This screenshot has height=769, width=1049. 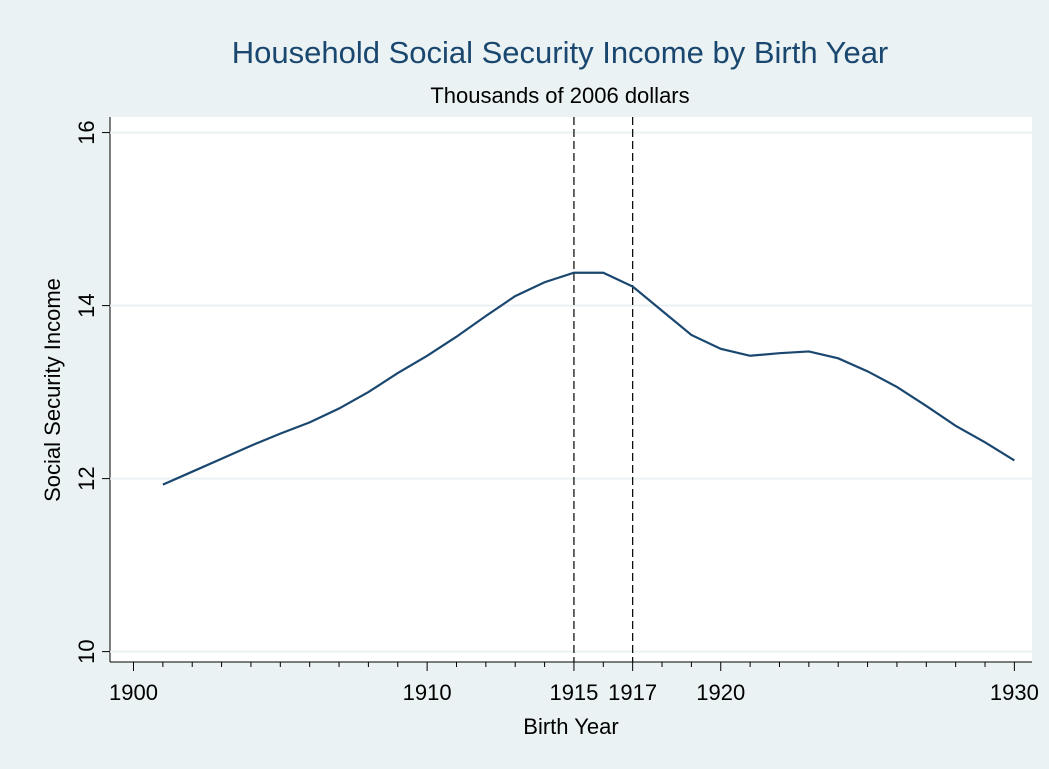 I want to click on y-tick-label: 10, so click(x=86, y=651).